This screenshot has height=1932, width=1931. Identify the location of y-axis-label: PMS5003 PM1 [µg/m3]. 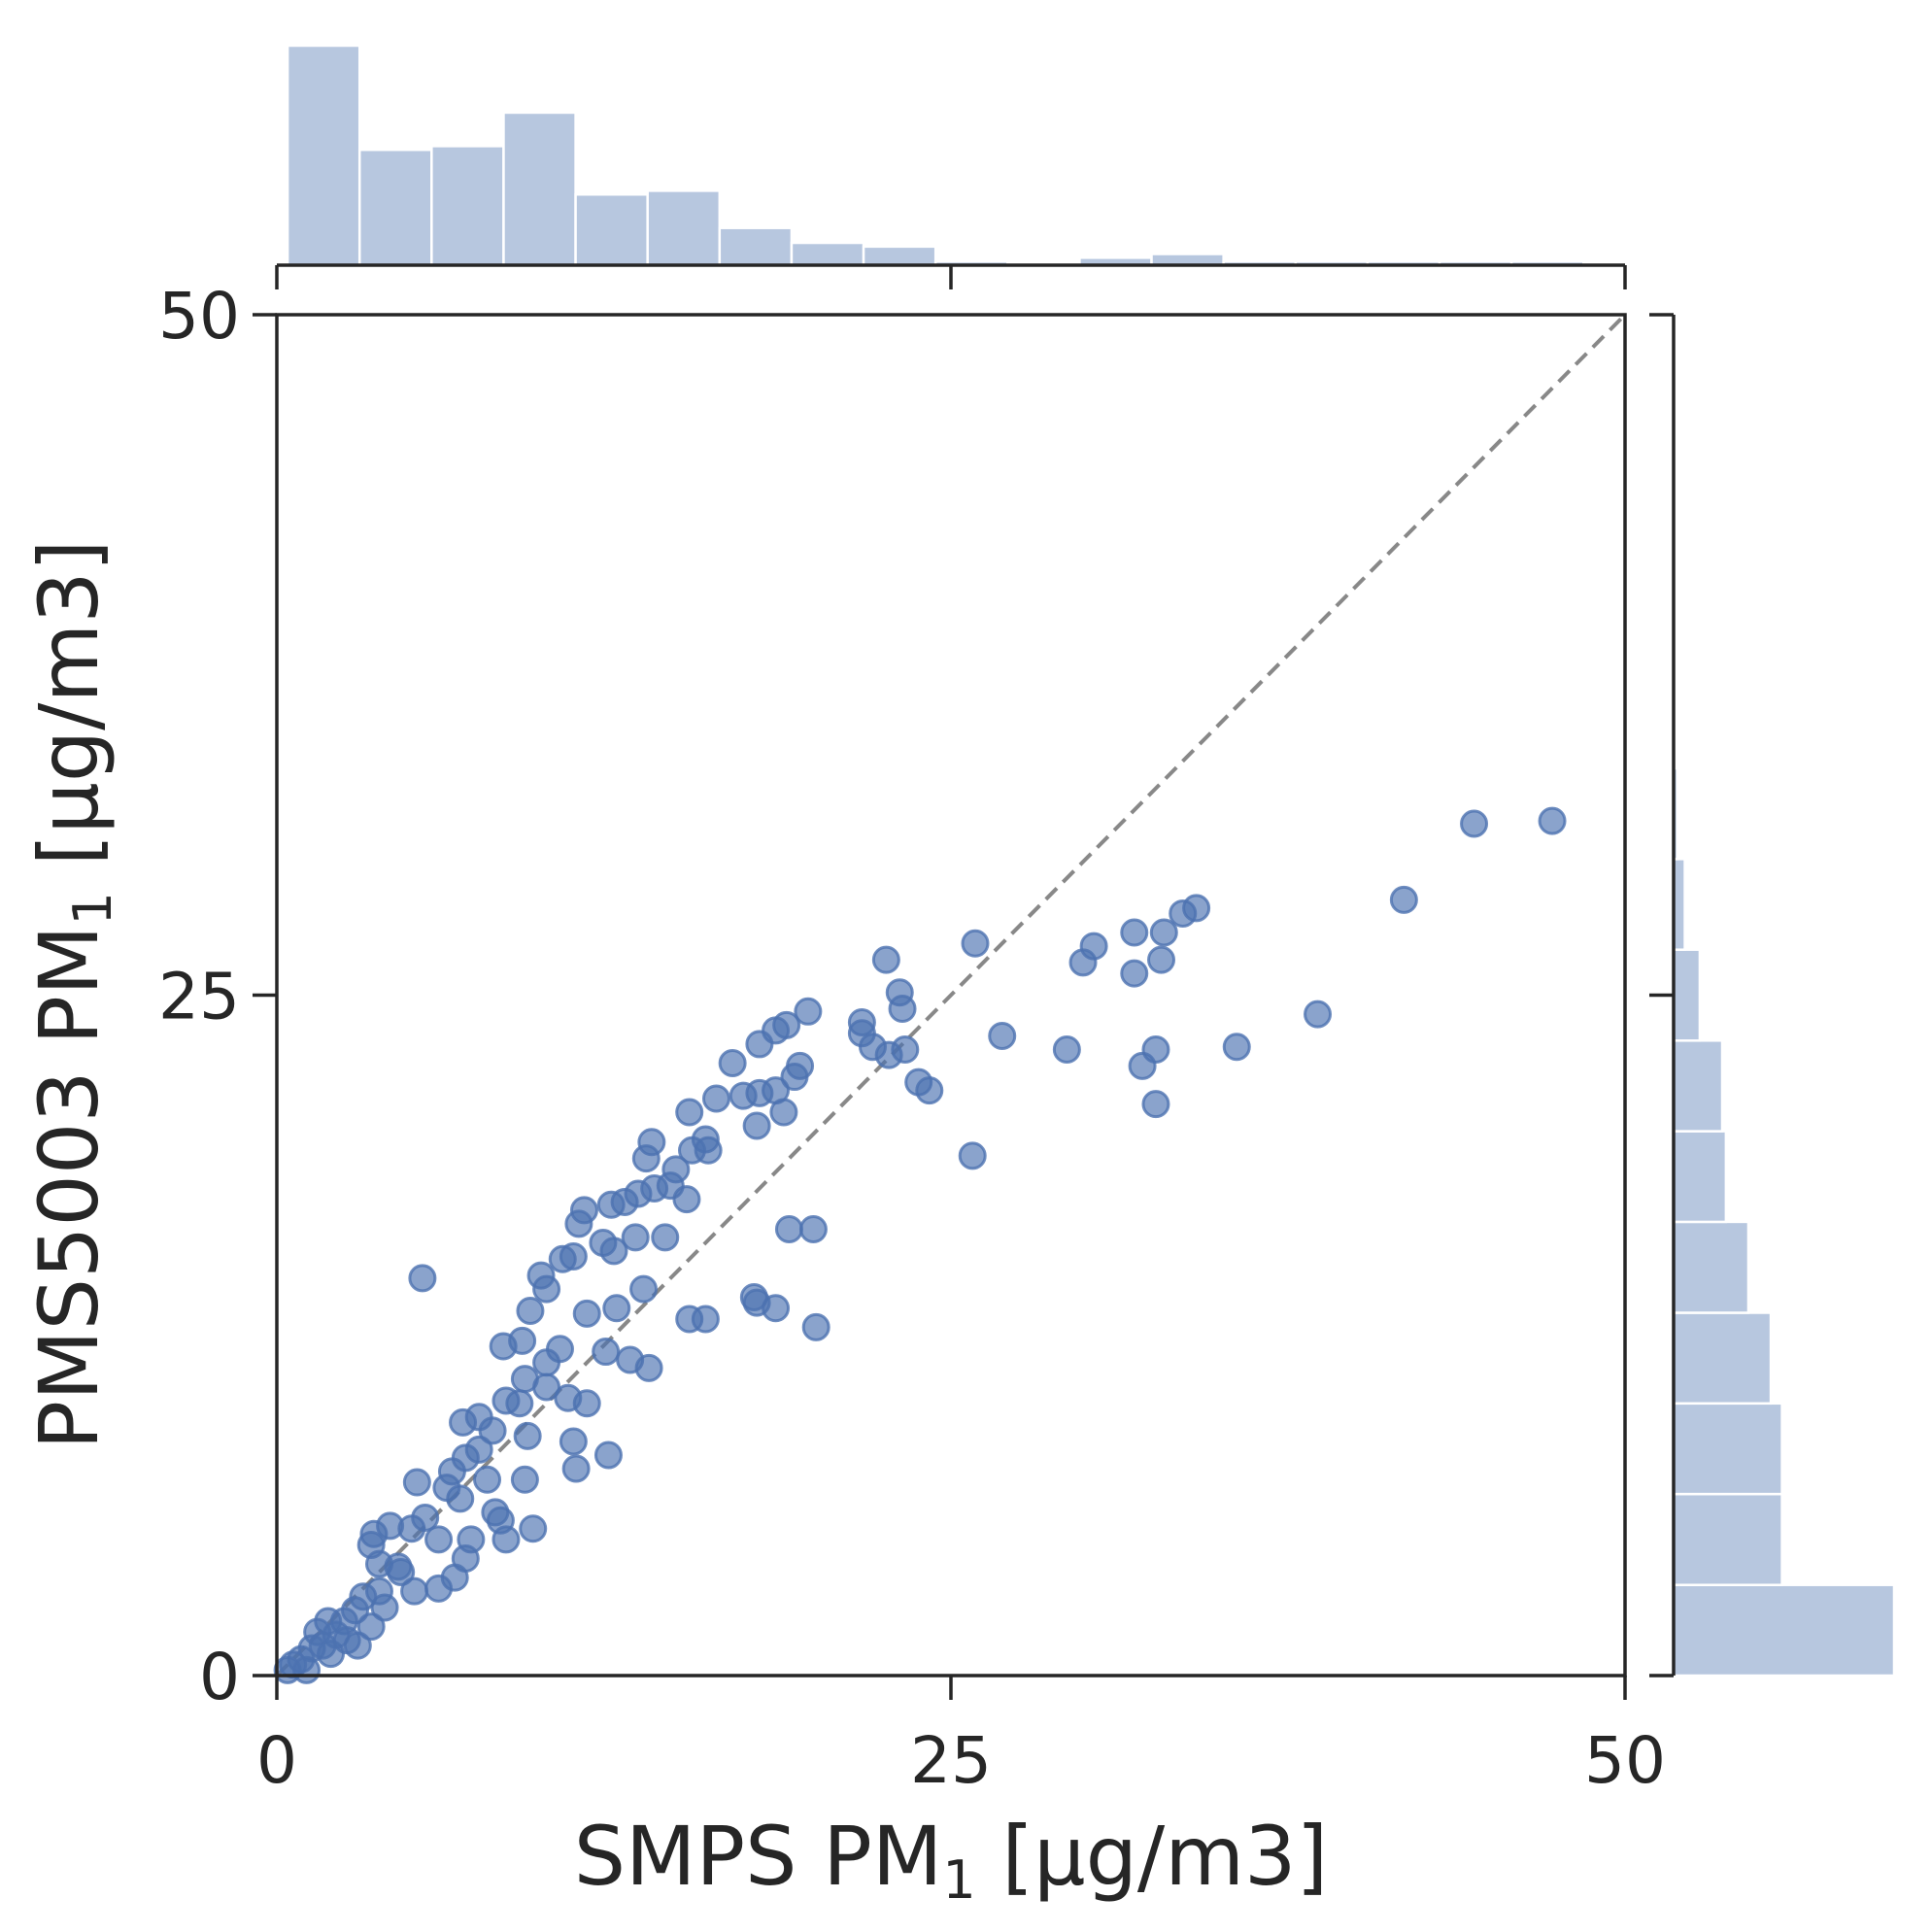
(72, 995).